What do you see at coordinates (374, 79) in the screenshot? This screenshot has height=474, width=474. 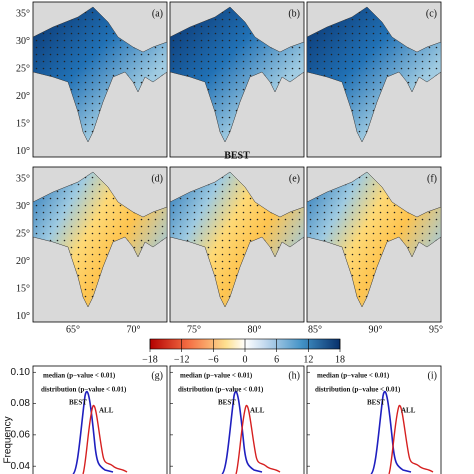 I see `map-panel: (c)` at bounding box center [374, 79].